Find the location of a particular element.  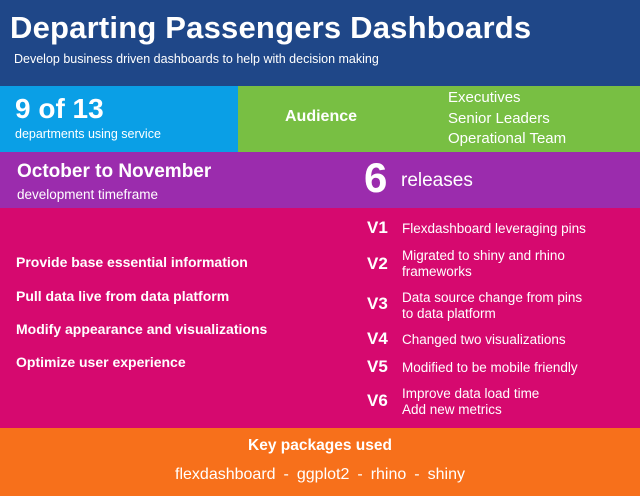

packages-list: flexdashboard - ggplot2- rhino - shiny is located at coordinates (320, 475).